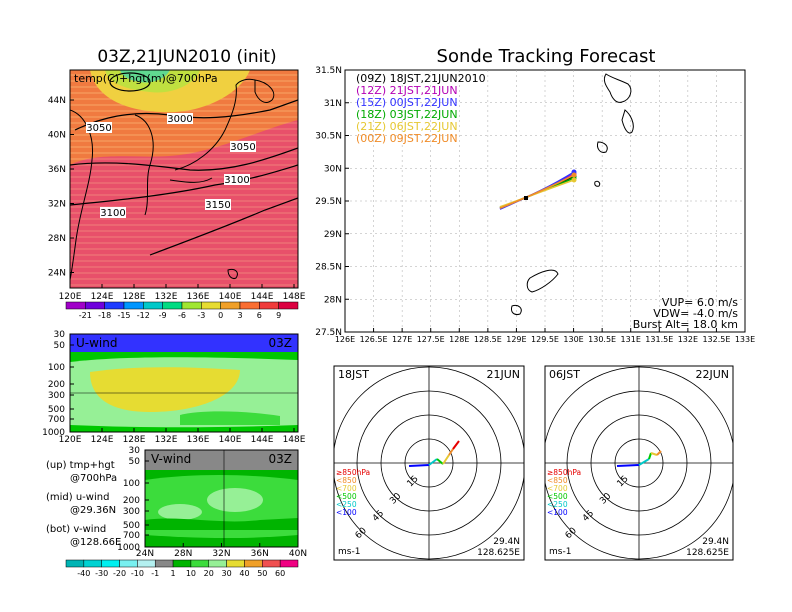  I want to click on u-wind-lon-tick-label: 144E, so click(262, 440).